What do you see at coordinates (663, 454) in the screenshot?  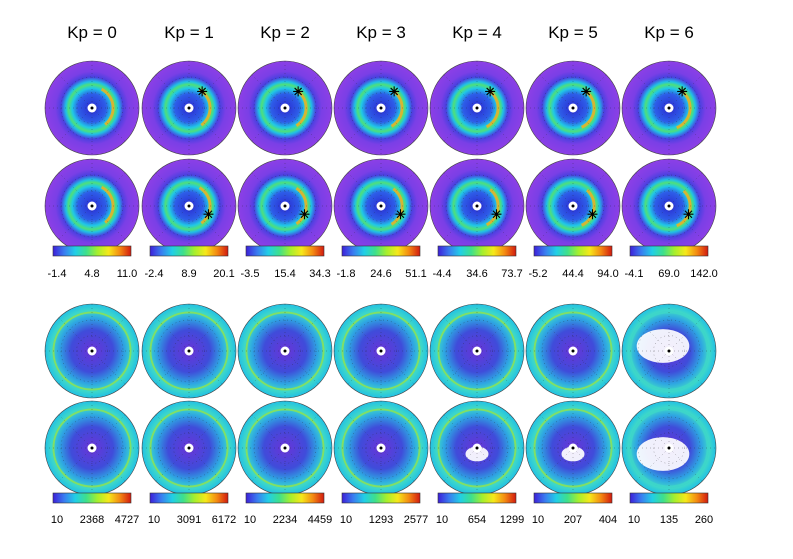 I see `missing-data-patch` at bounding box center [663, 454].